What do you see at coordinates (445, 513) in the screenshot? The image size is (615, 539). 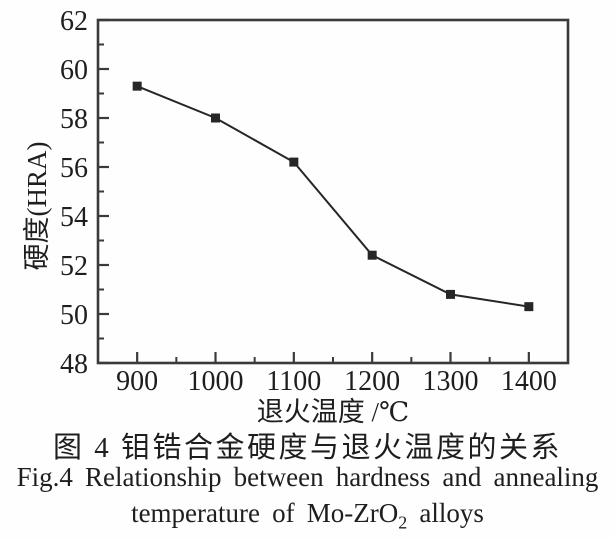 I see `caption-en2-text-post: alloys` at bounding box center [445, 513].